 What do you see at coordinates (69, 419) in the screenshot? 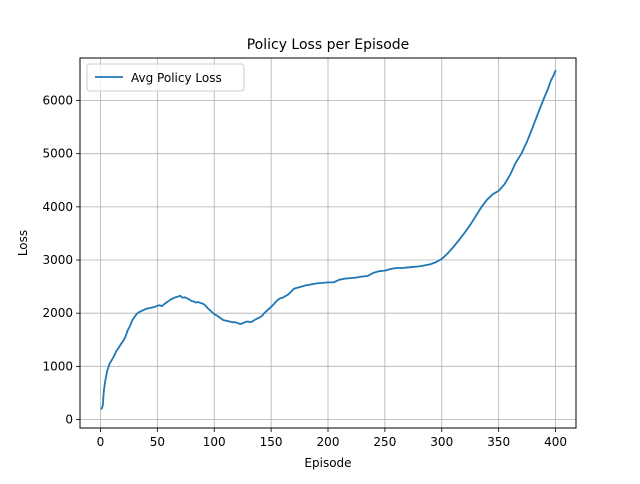
I see `y-tick-label-0: 0` at bounding box center [69, 419].